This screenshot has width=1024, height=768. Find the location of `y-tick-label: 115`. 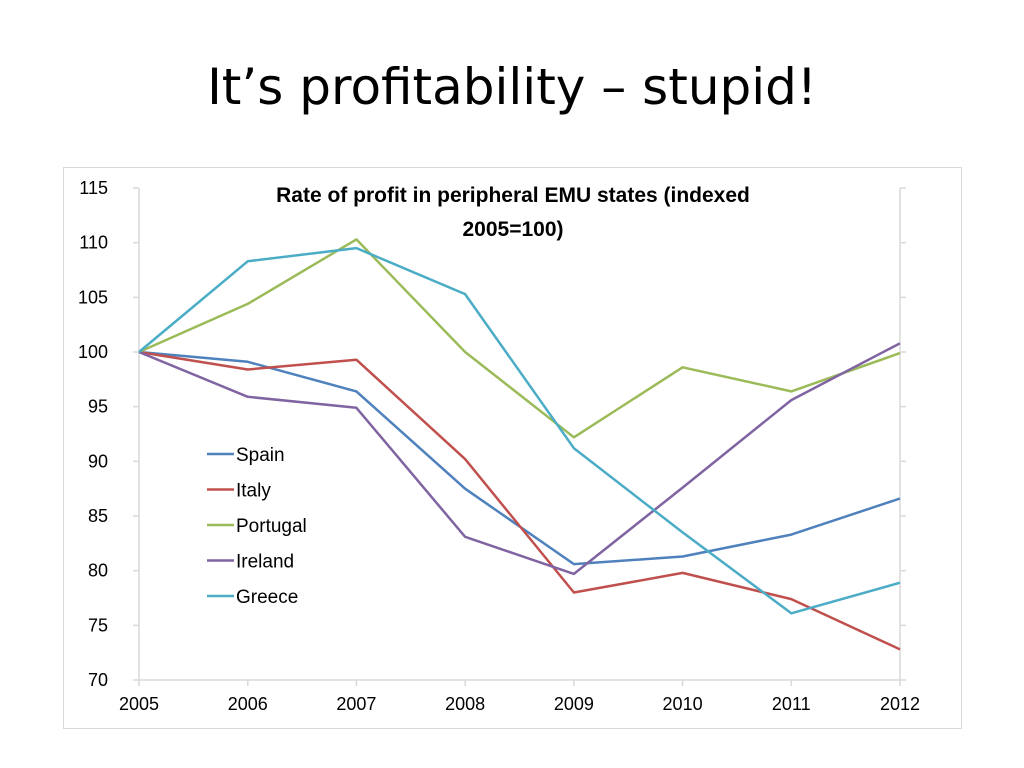

y-tick-label: 115 is located at coordinates (93, 188).